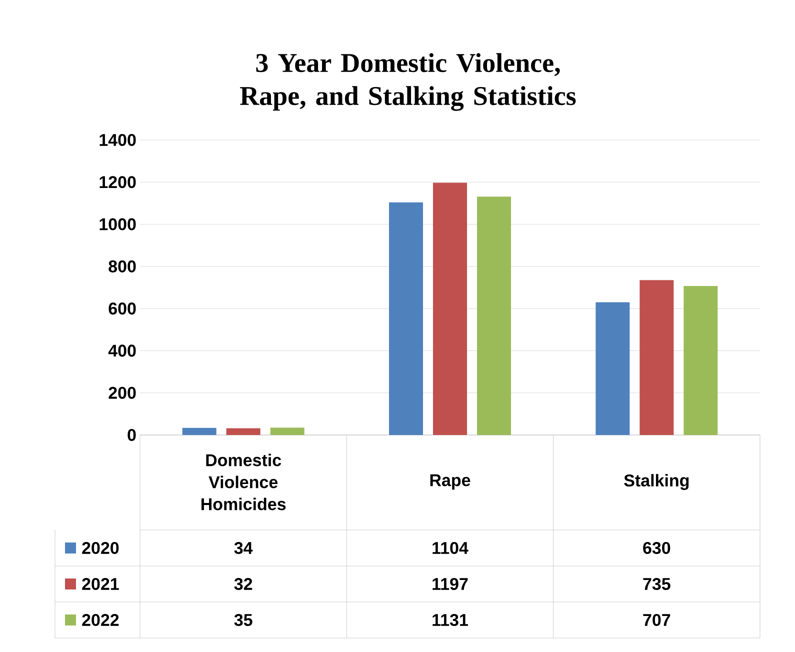 This screenshot has width=795, height=652. I want to click on data-label: 1104, so click(450, 548).